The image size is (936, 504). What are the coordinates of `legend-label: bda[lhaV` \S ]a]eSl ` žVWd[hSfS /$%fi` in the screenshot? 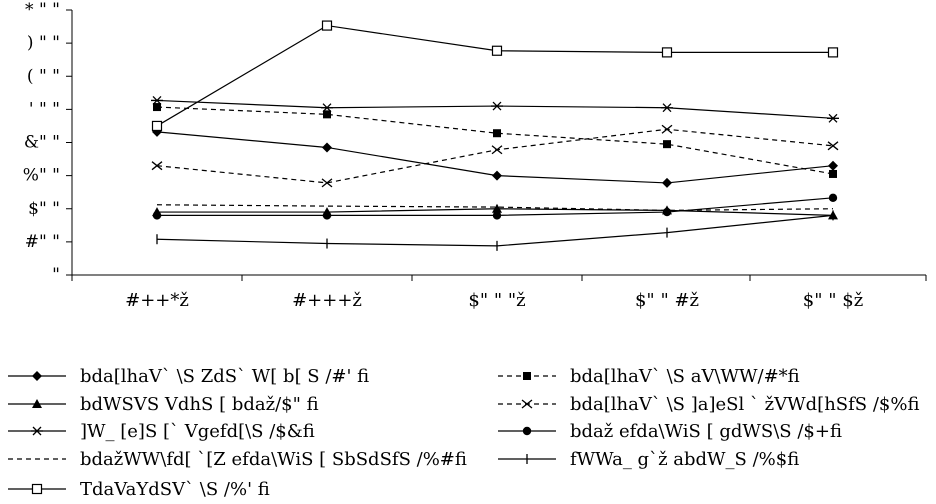 It's located at (744, 404).